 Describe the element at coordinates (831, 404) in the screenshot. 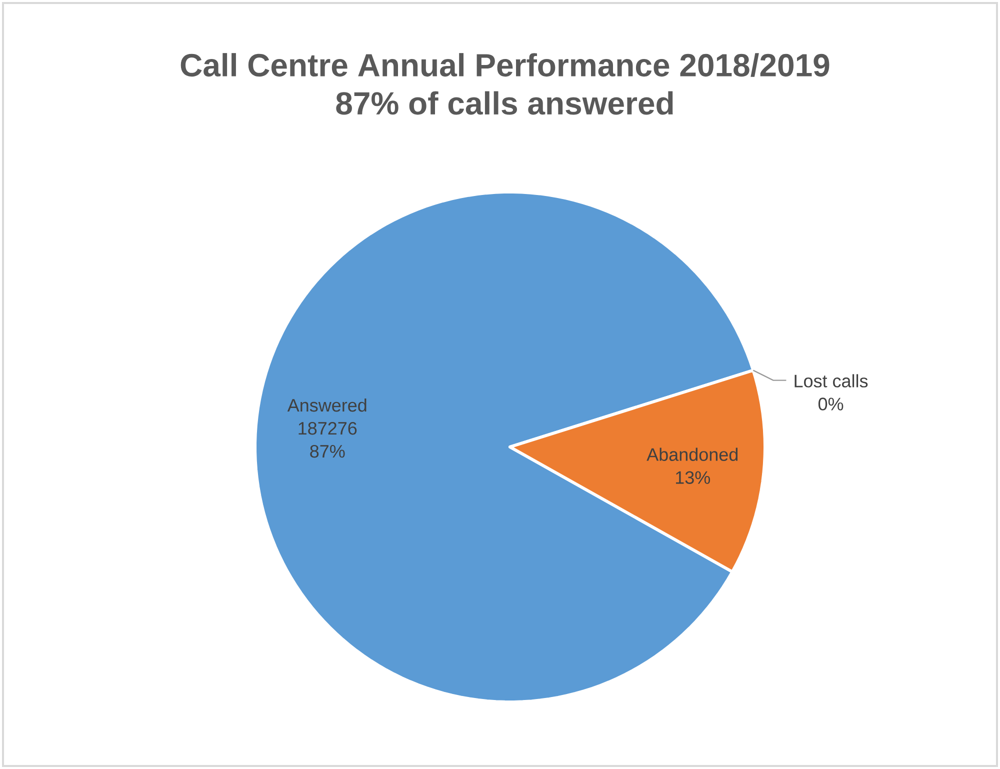

I see `text: 0%` at that location.